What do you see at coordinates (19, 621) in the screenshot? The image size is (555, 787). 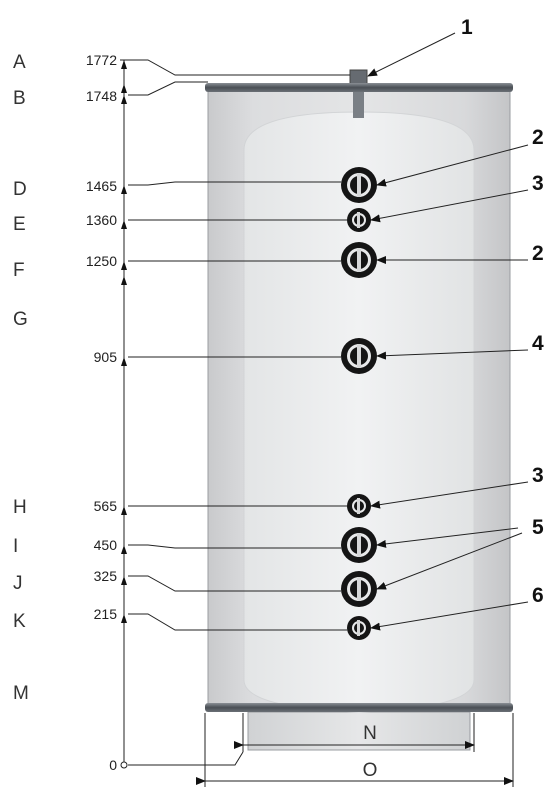 I see `letter-k: K` at bounding box center [19, 621].